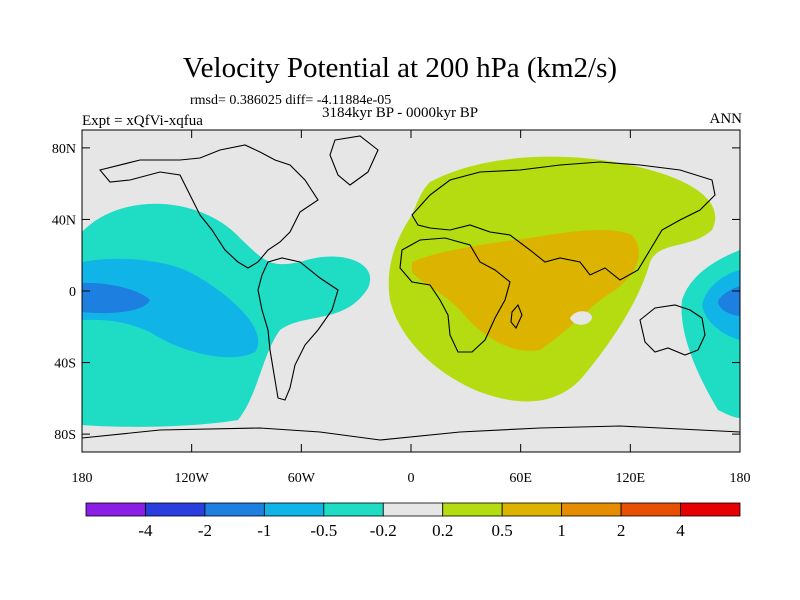 The height and width of the screenshot is (600, 800). What do you see at coordinates (64, 149) in the screenshot?
I see `y-tick-label: 80N` at bounding box center [64, 149].